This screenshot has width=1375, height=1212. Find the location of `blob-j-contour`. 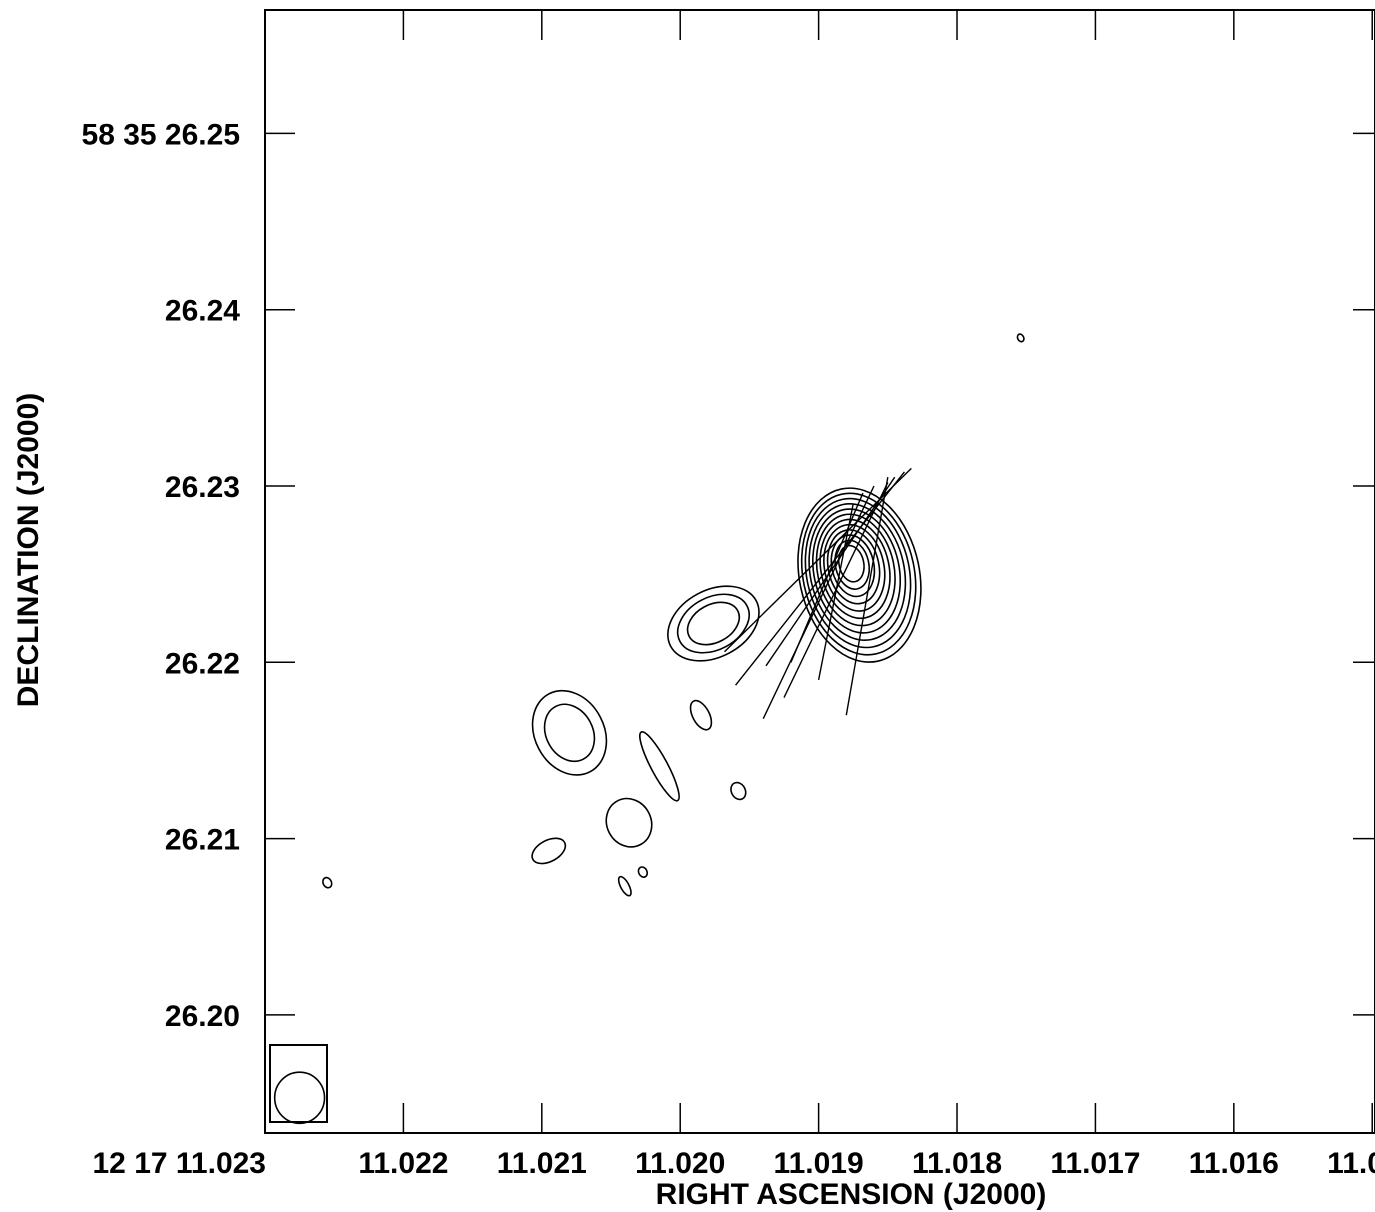

blob-j-contour is located at coordinates (327, 882).